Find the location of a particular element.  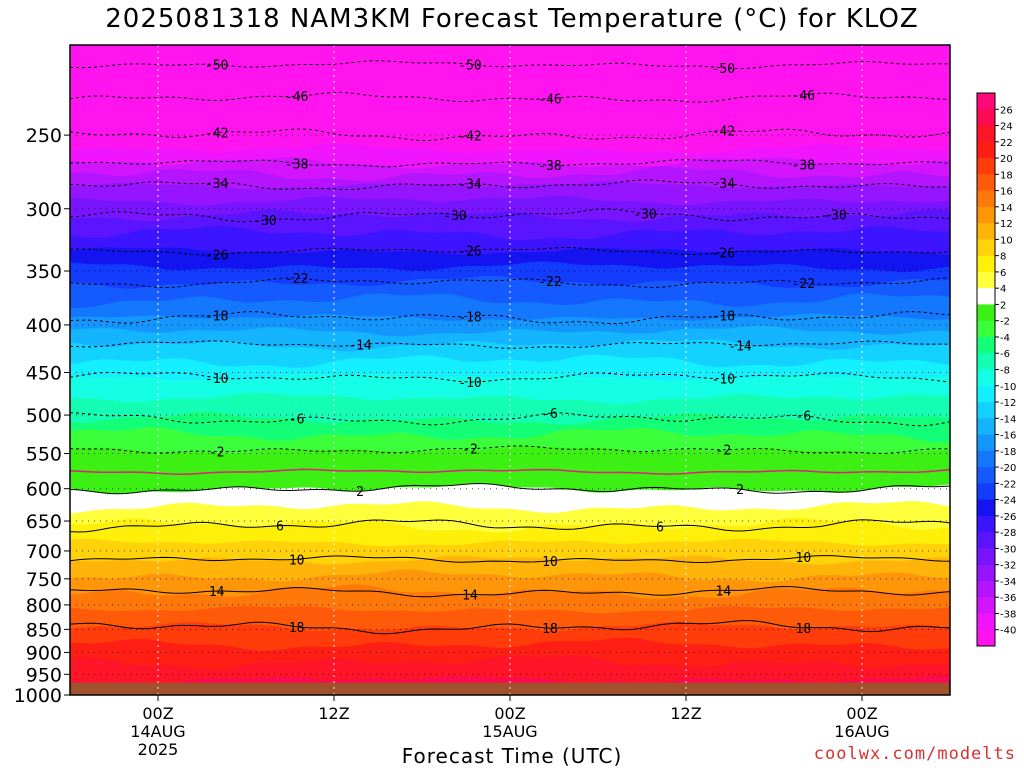

x-tick-label: 00Z is located at coordinates (509, 713).